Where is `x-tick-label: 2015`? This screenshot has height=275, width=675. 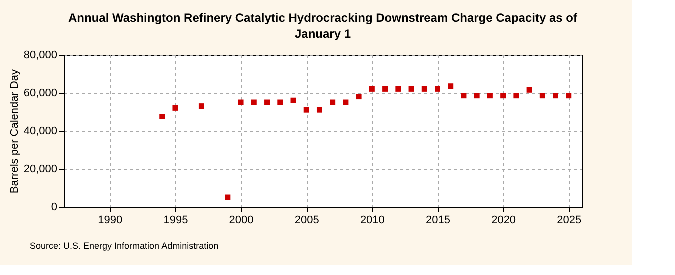 x-tick-label: 2015 is located at coordinates (438, 220).